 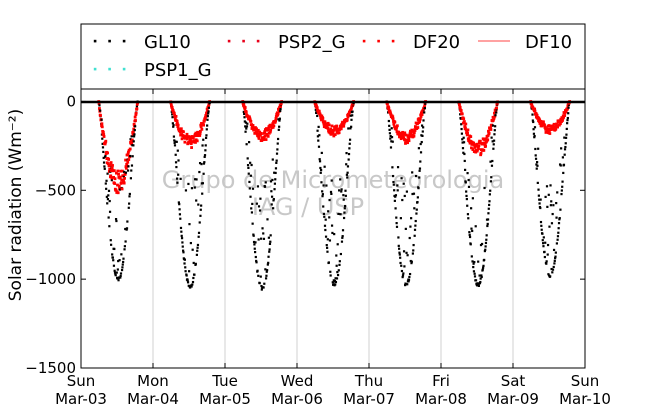 What do you see at coordinates (153, 399) in the screenshot?
I see `x-tick-label-date: Mar-04` at bounding box center [153, 399].